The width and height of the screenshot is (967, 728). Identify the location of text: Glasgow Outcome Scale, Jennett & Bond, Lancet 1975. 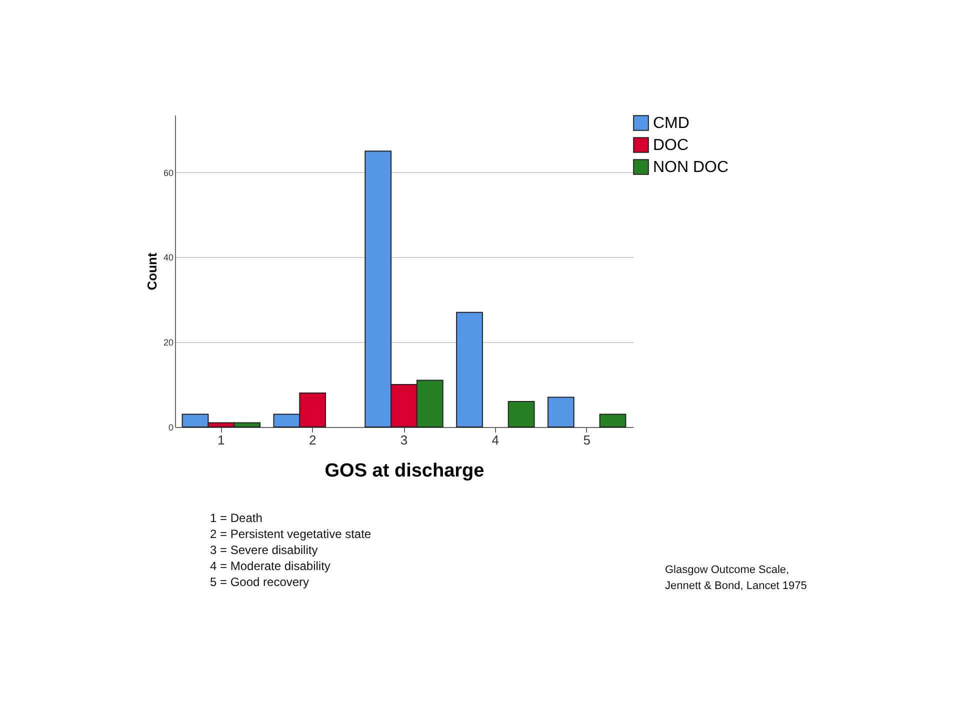
(736, 578).